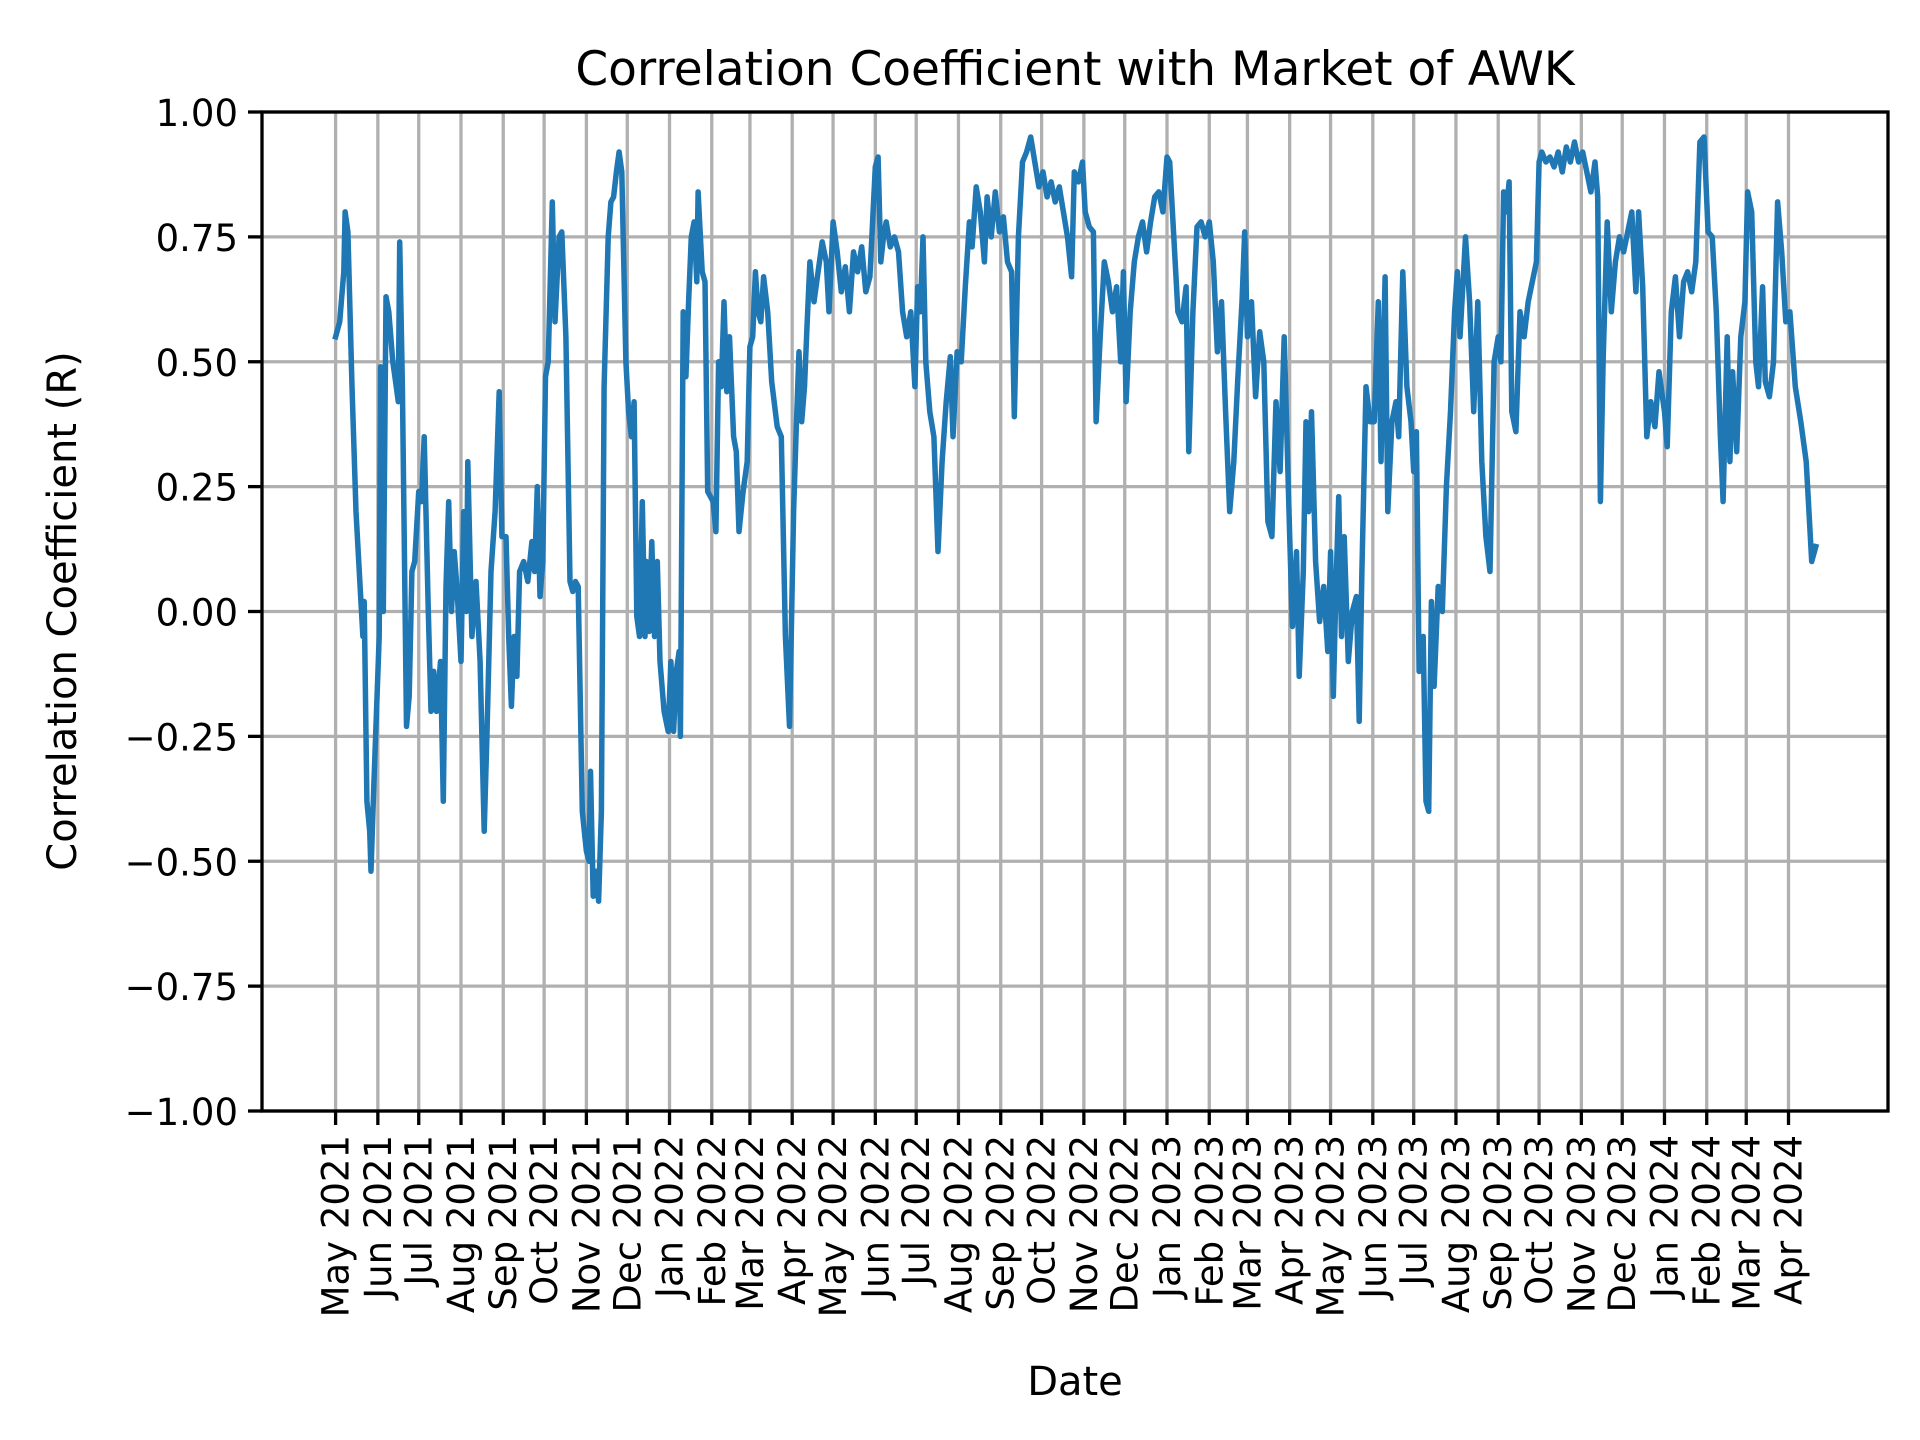 This screenshot has width=1920, height=1440. What do you see at coordinates (419, 1211) in the screenshot?
I see `x-tick-label: Jul 2021` at bounding box center [419, 1211].